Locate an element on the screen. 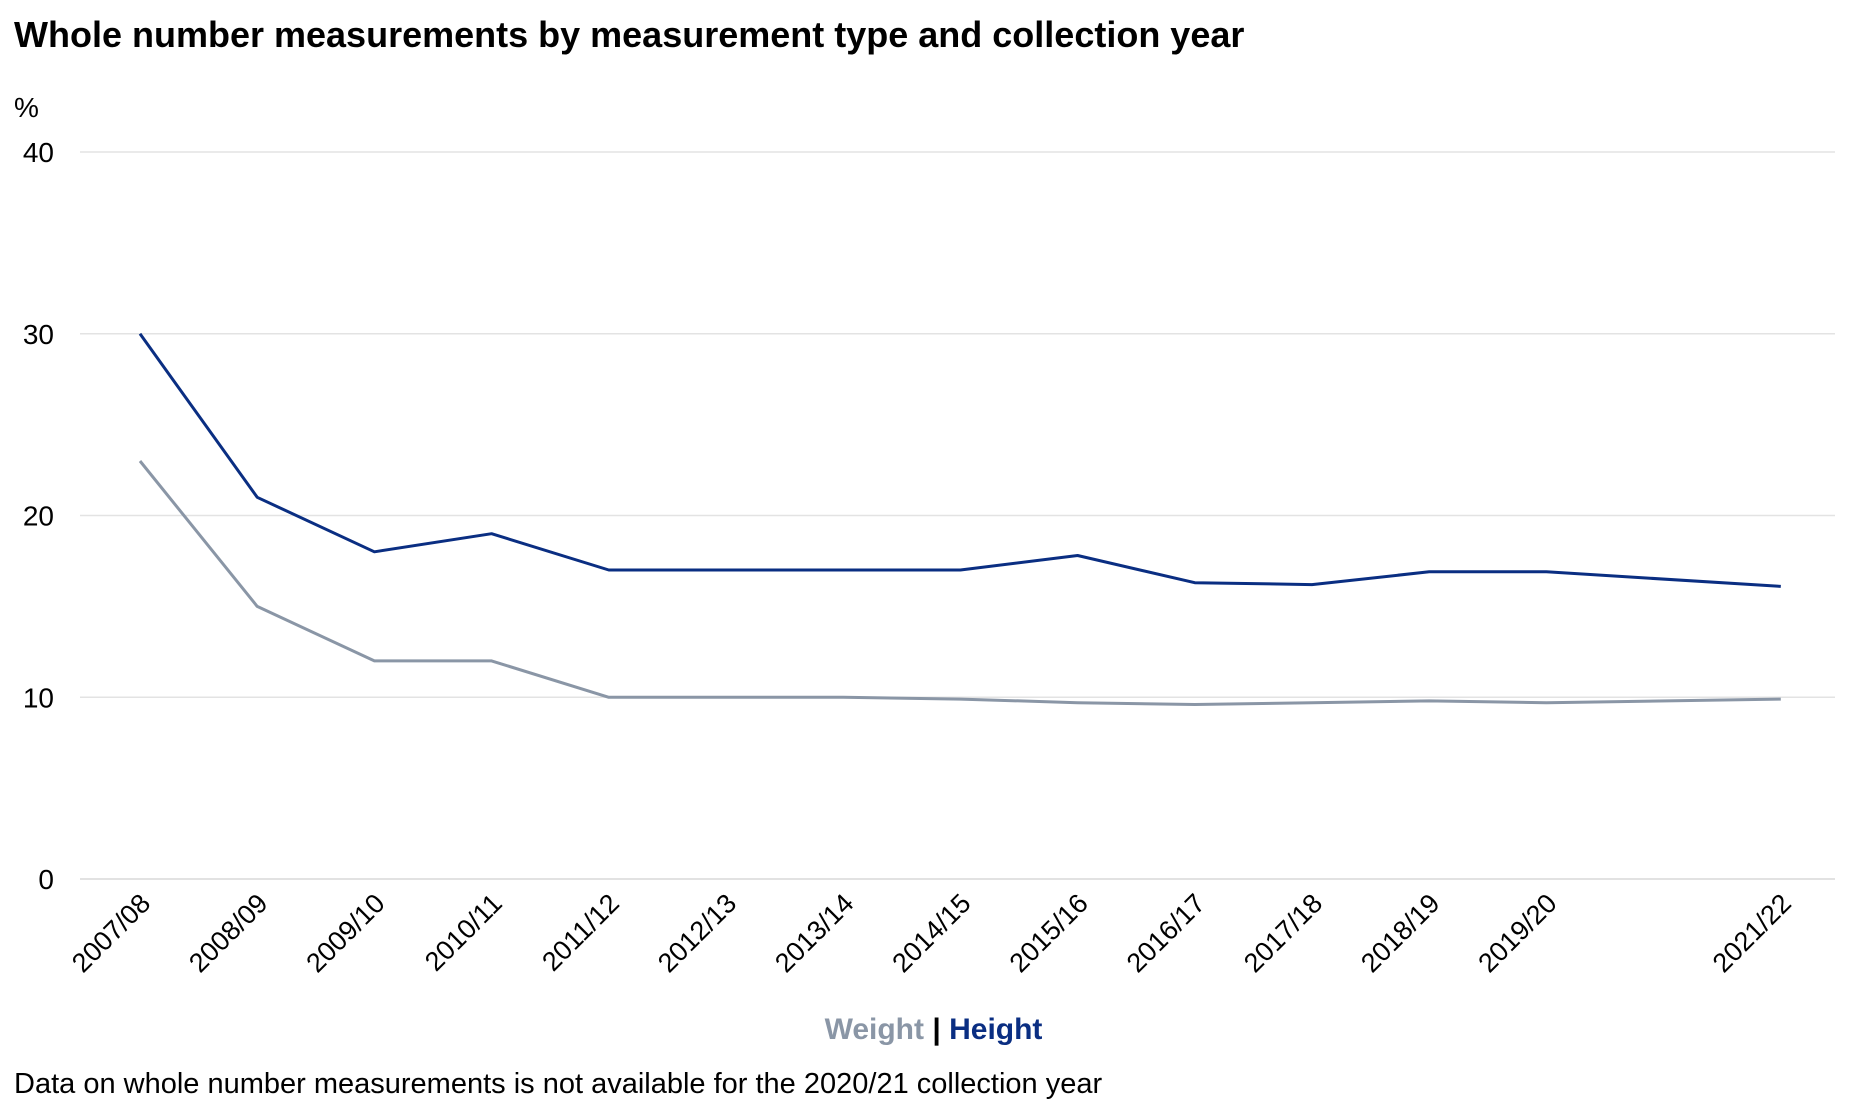 The height and width of the screenshot is (1103, 1867). y-tick-label: 30 is located at coordinates (38, 334).